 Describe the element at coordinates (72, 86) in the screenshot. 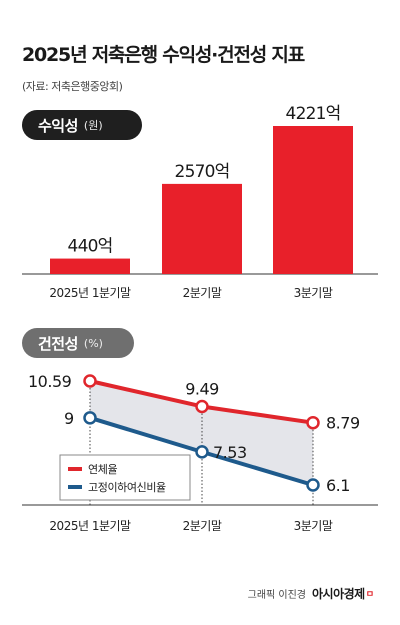

I see `data-source: (자료: 저축은행중앙회)` at that location.